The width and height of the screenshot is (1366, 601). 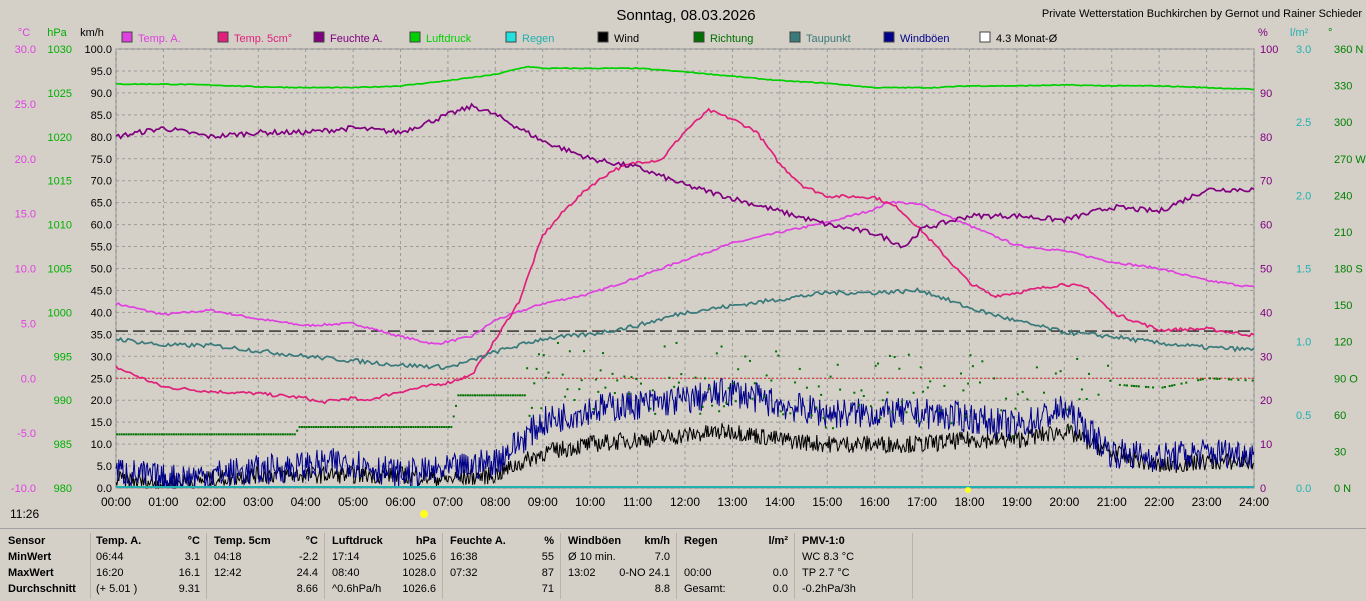 What do you see at coordinates (424, 514) in the screenshot?
I see `sunrise-icon` at bounding box center [424, 514].